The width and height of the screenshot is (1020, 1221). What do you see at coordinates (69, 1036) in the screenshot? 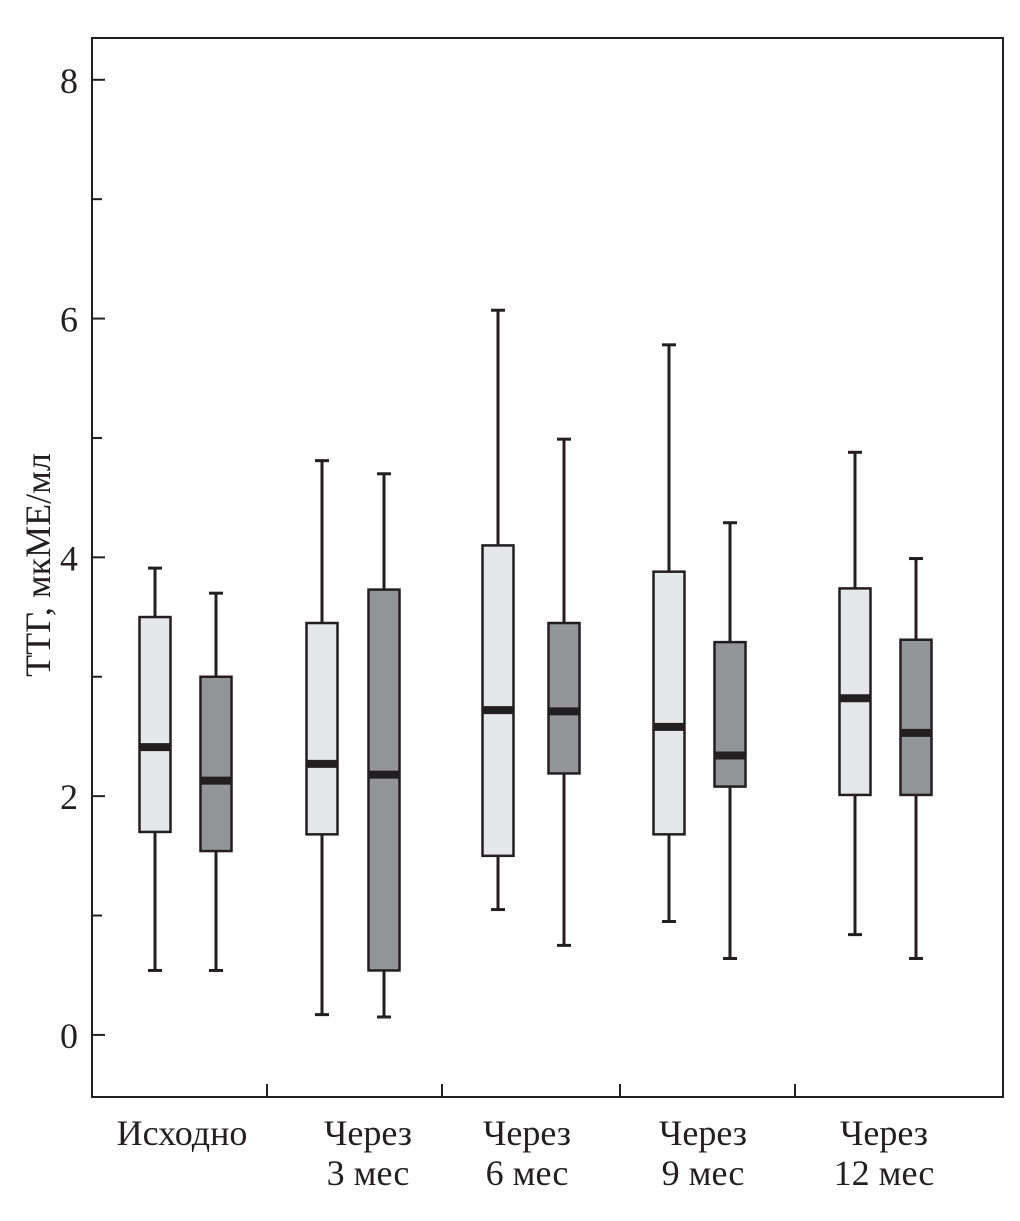
I see `y-tick-label: 0` at bounding box center [69, 1036].